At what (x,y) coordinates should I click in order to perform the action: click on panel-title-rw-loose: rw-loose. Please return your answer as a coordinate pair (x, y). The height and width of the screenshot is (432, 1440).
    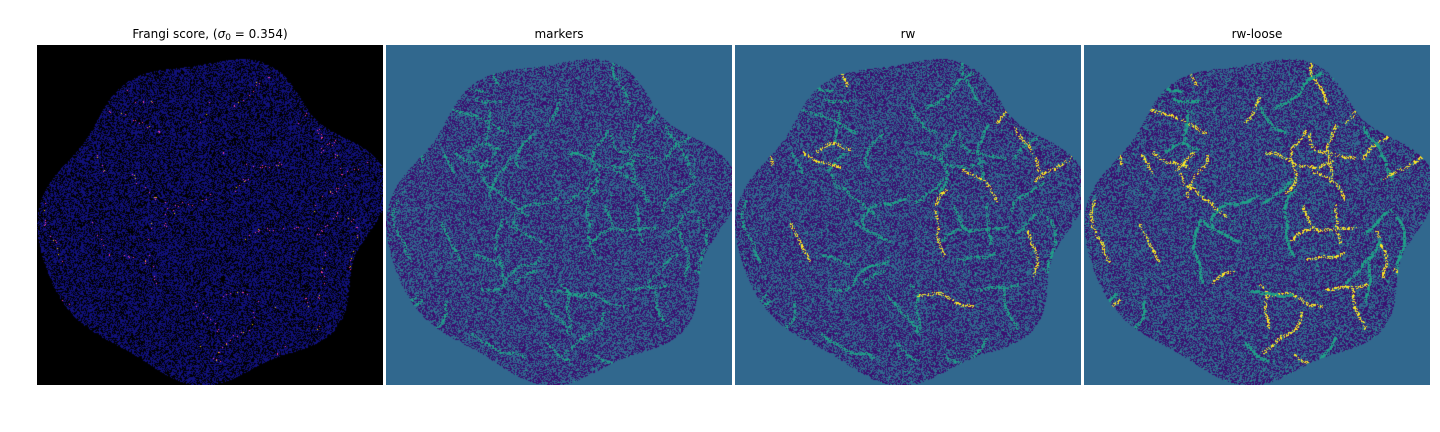
    Looking at the image, I should click on (1257, 34).